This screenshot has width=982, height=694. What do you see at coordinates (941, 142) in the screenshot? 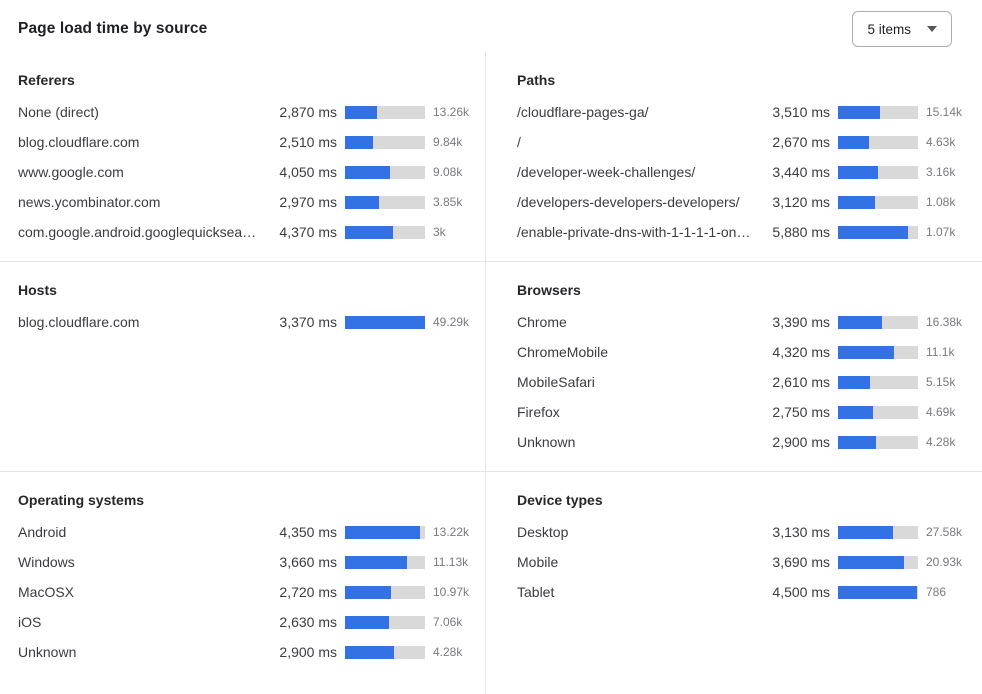
I see `row-count: 4.63k` at bounding box center [941, 142].